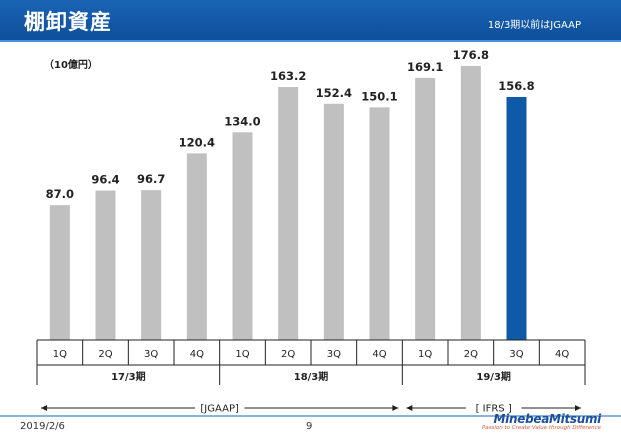 The height and width of the screenshot is (438, 621). What do you see at coordinates (534, 25) in the screenshot?
I see `header-note: 18/3期以前はJGAAP` at bounding box center [534, 25].